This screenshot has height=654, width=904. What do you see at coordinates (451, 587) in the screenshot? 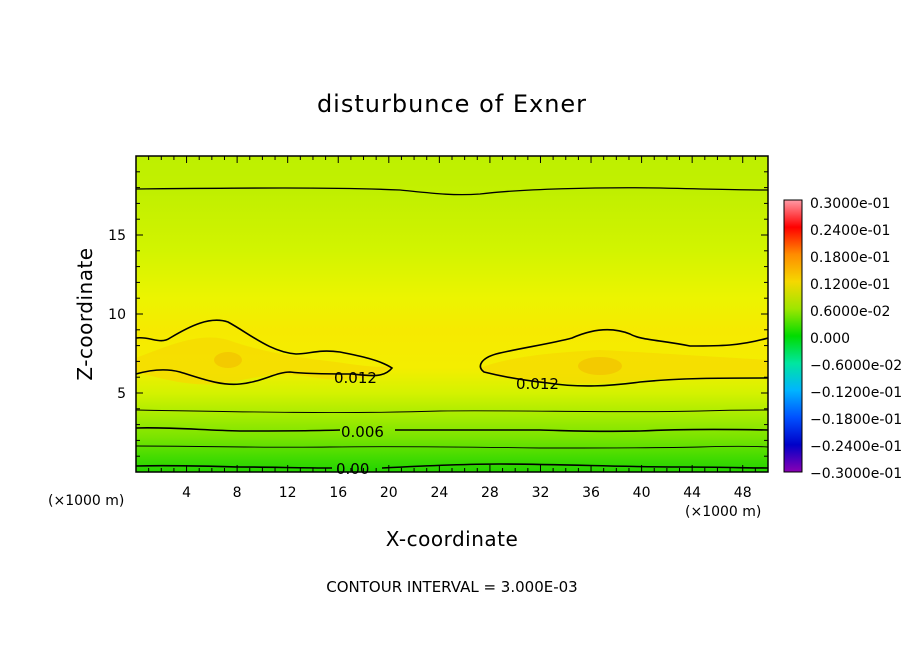
I see `contour-interval-note: CONTOUR INTERVAL = 3.000E-03` at bounding box center [451, 587].